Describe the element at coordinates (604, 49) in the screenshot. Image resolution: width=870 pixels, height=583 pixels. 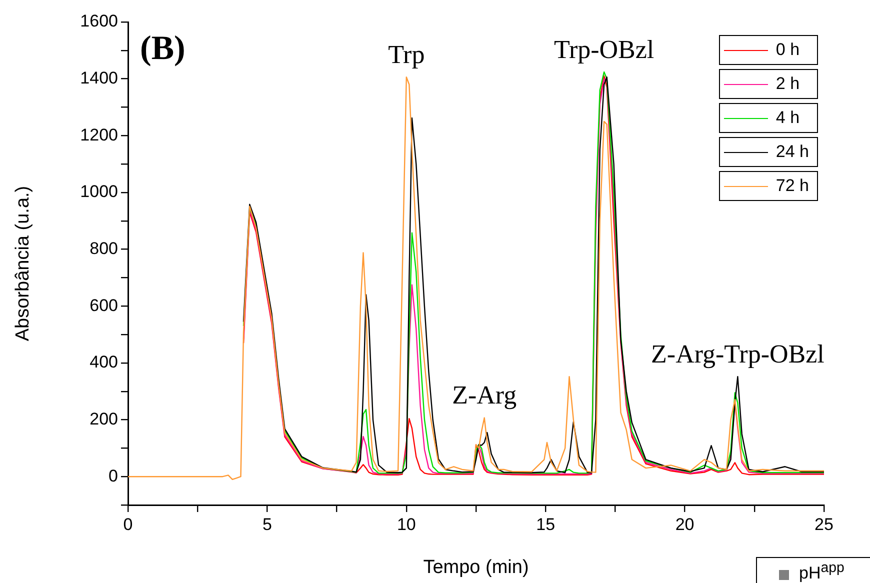
I see `annotation: Trp-OBzl` at that location.